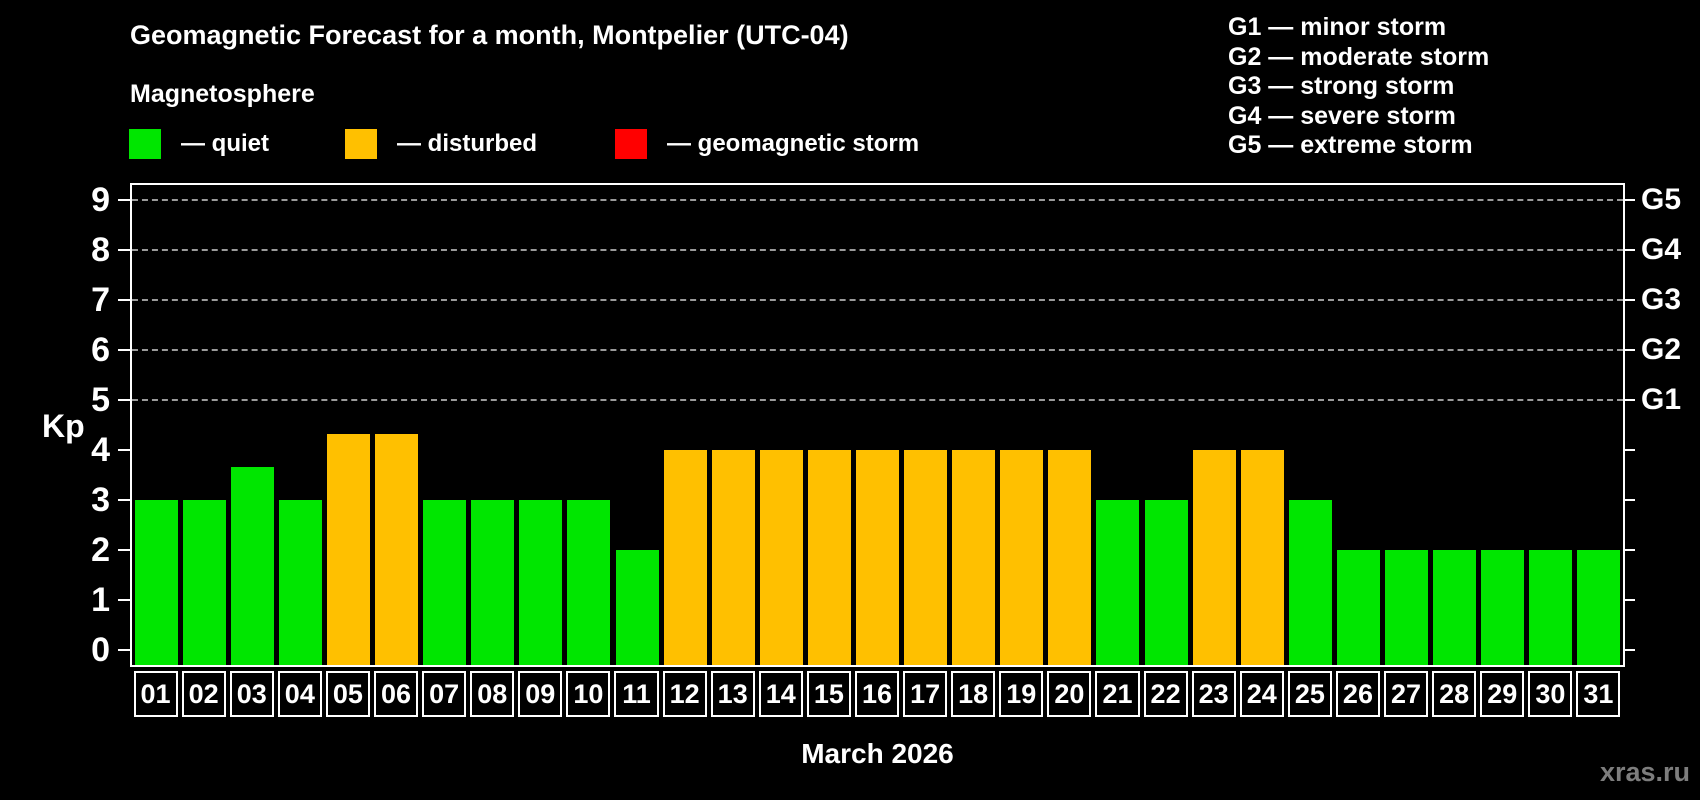  What do you see at coordinates (1165, 694) in the screenshot?
I see `x-tick-day-22: 22` at bounding box center [1165, 694].